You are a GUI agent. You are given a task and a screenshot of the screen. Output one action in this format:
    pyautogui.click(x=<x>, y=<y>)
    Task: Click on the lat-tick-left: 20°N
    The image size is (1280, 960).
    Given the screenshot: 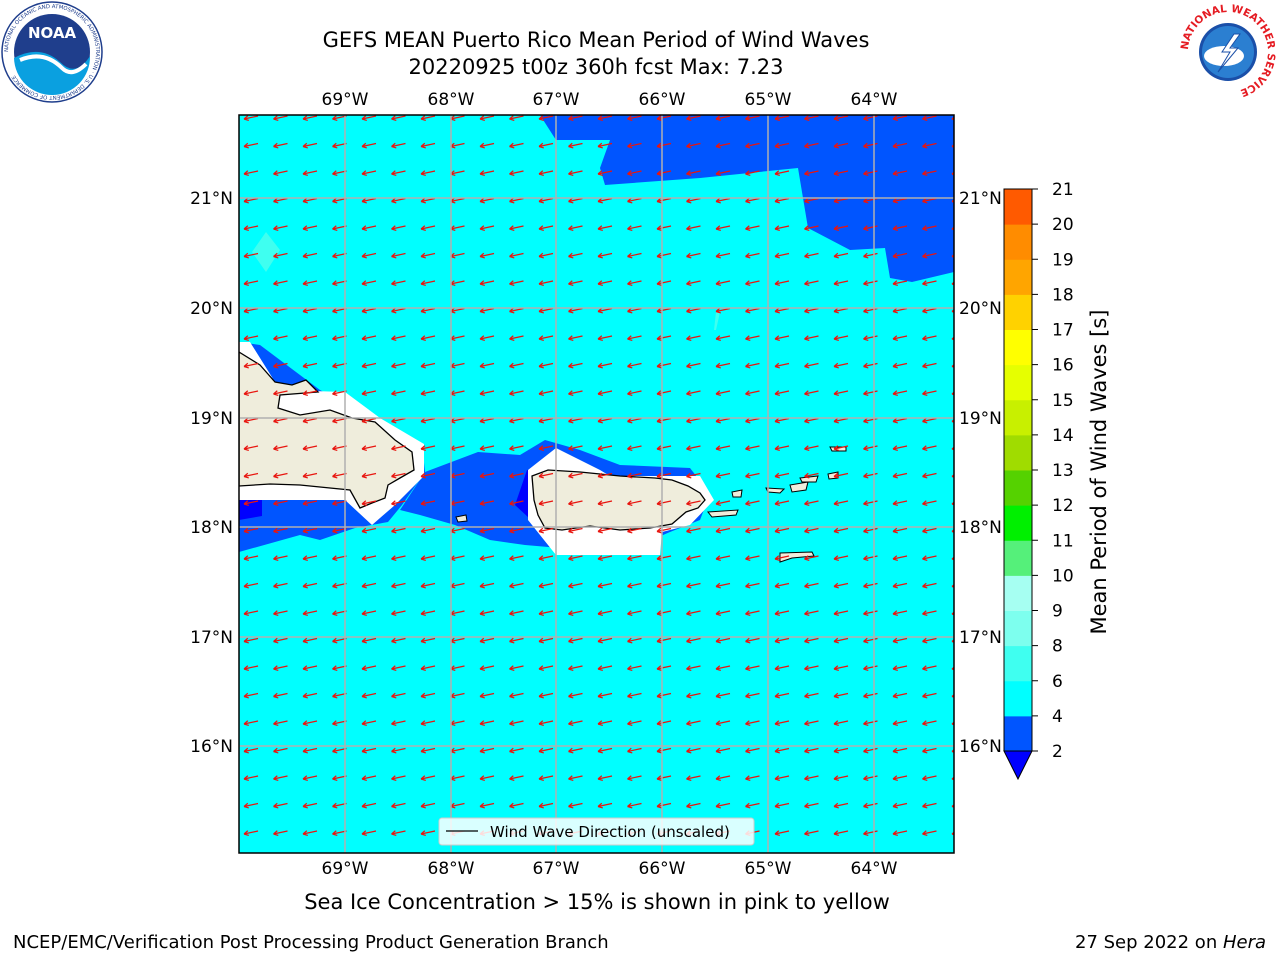 What is the action you would take?
    pyautogui.click(x=211, y=309)
    